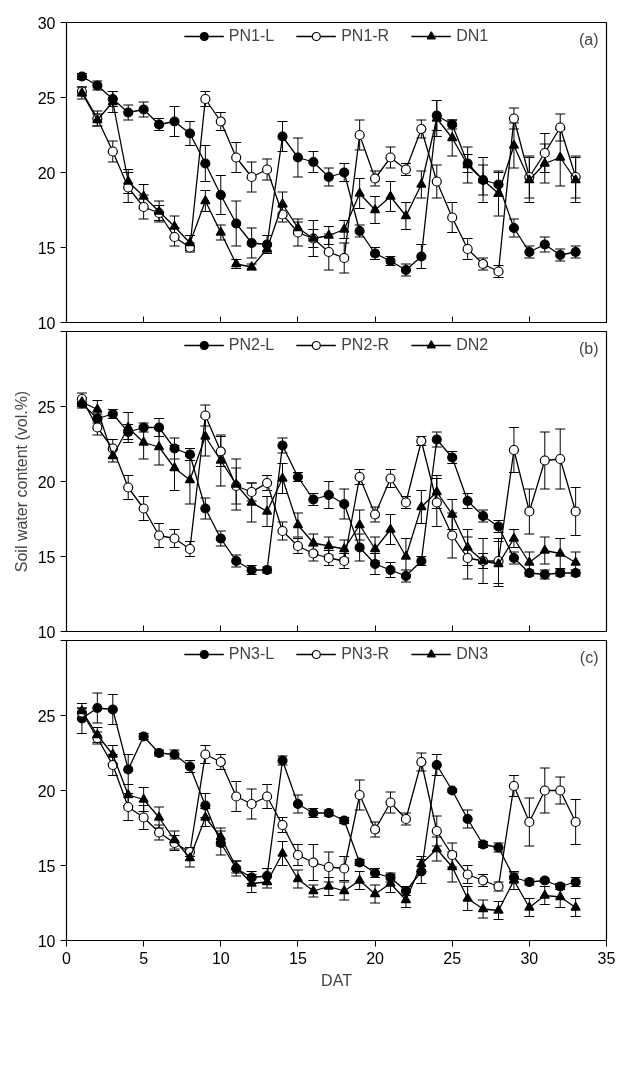  What do you see at coordinates (251, 36) in the screenshot?
I see `legend-label: PN1-L` at bounding box center [251, 36].